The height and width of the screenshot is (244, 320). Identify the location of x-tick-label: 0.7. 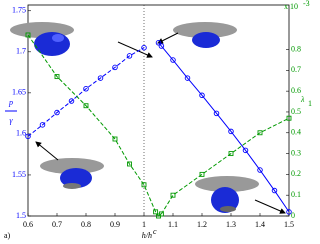
(57, 224).